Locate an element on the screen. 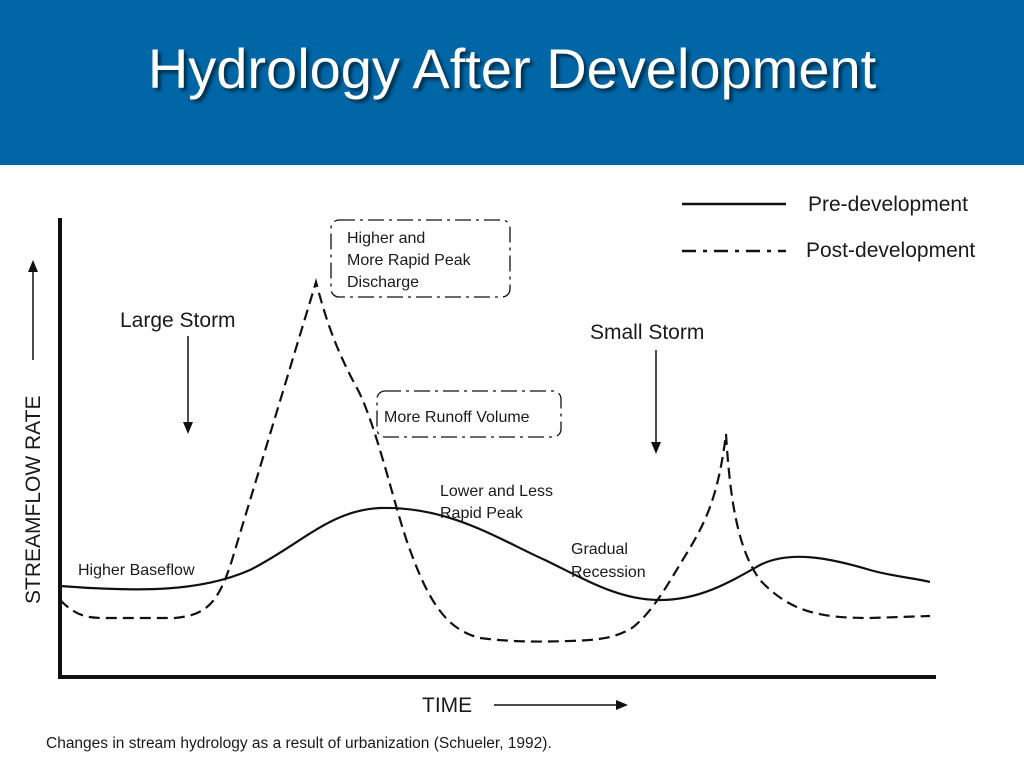 This screenshot has height=768, width=1024. x-axis-label: TIME is located at coordinates (447, 705).